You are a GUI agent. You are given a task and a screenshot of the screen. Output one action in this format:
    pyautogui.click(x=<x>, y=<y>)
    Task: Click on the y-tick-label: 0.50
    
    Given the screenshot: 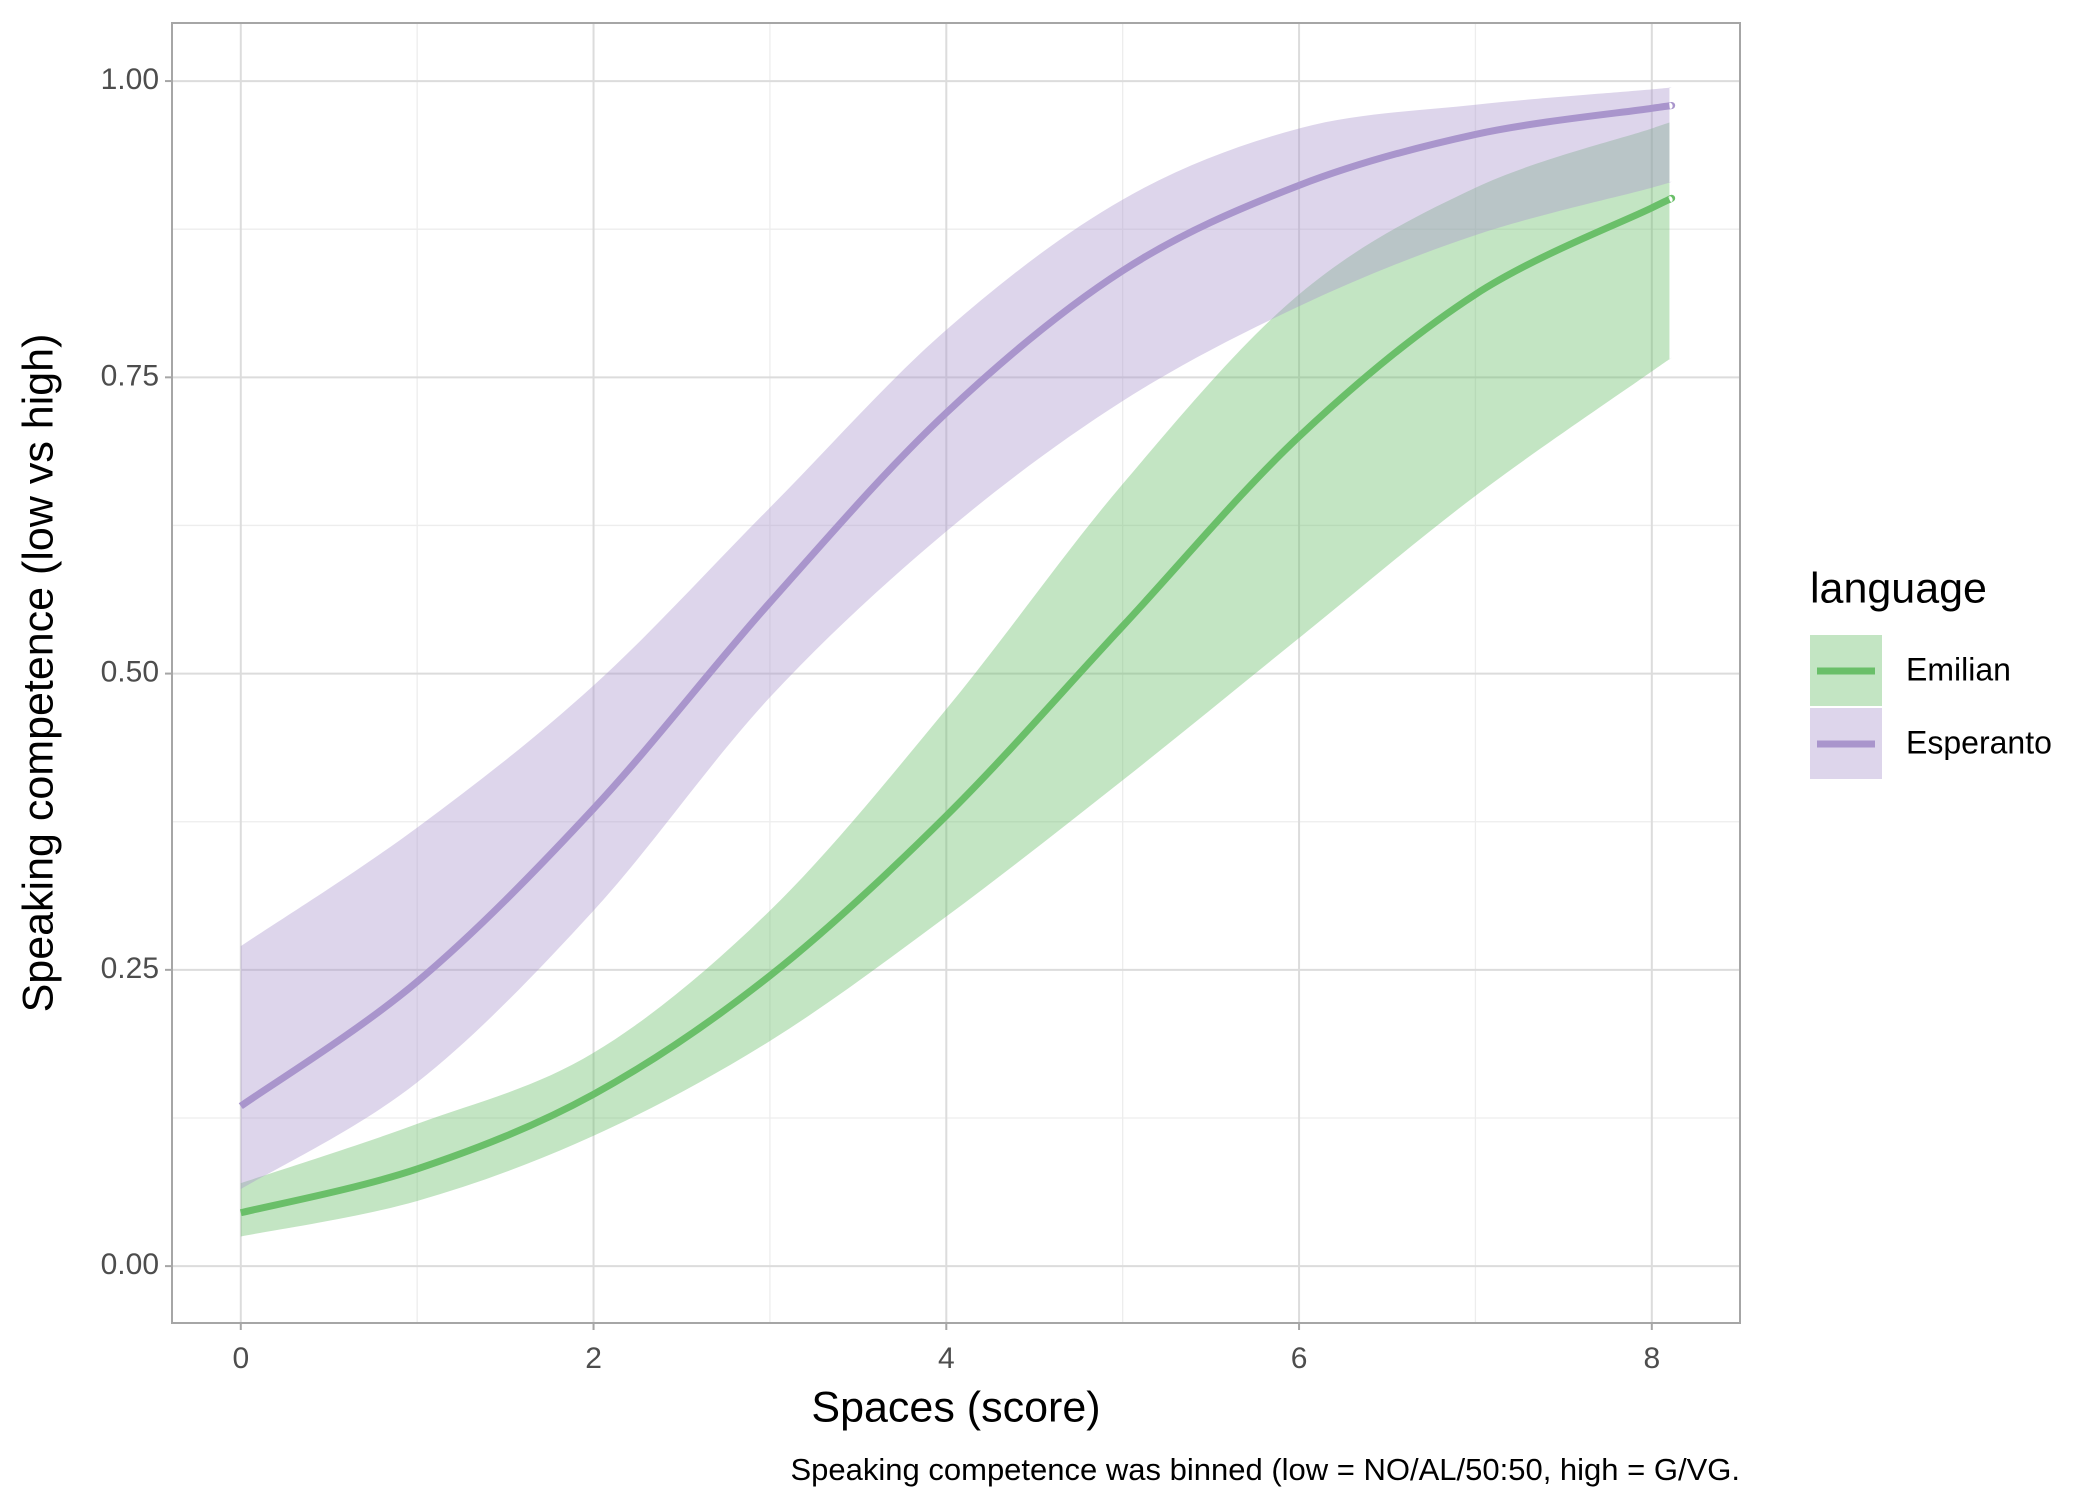 What is the action you would take?
    pyautogui.click(x=130, y=672)
    